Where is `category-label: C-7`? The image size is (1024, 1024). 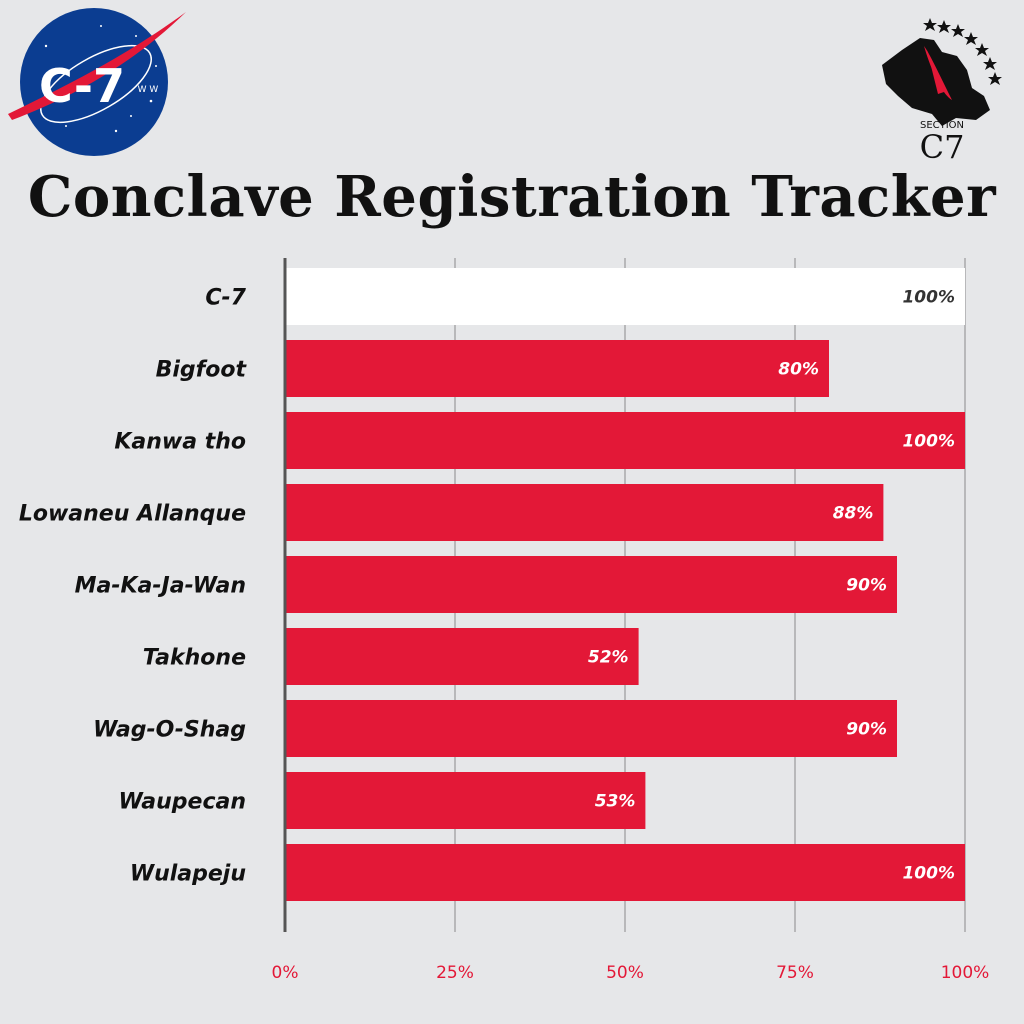 category-label: C-7 is located at coordinates (225, 298).